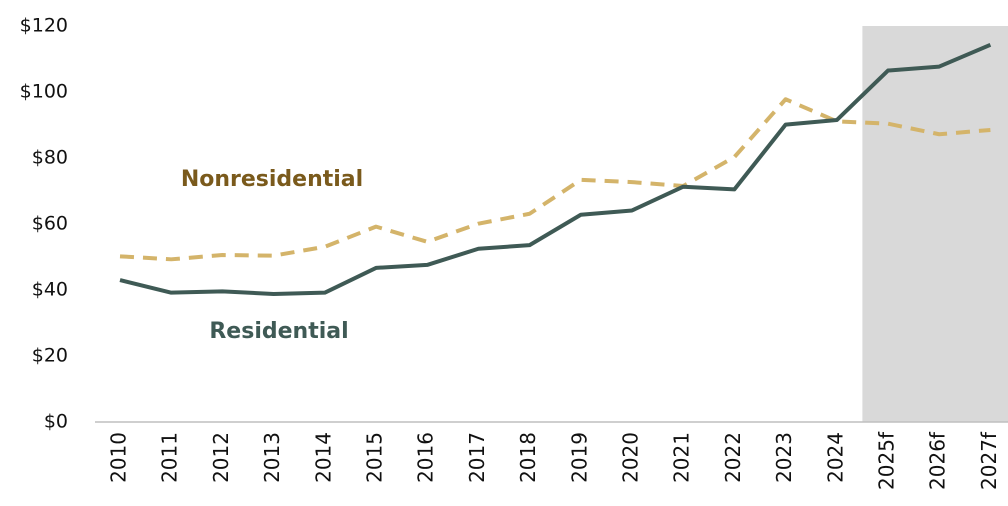 Image resolution: width=1008 pixels, height=506 pixels. I want to click on y-tick-label: $100, so click(44, 92).